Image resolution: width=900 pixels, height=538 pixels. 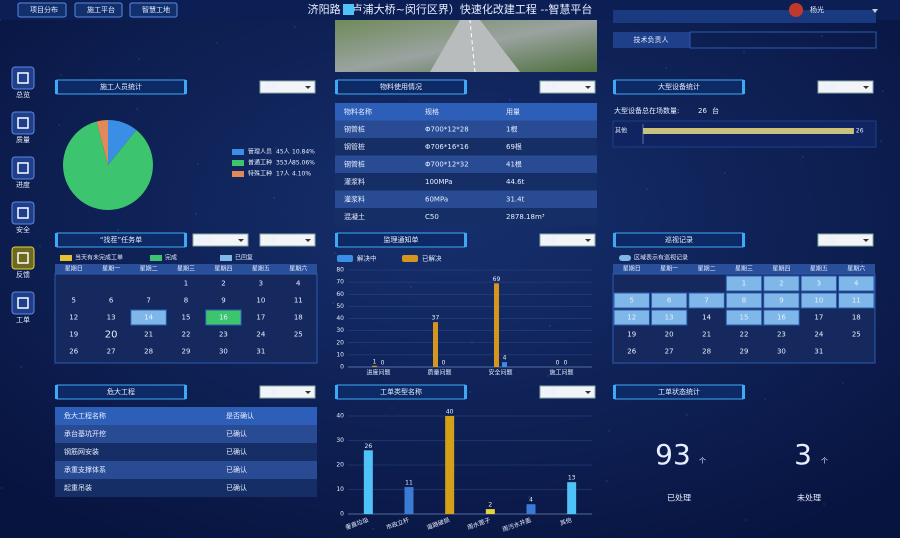 I want to click on calendar-day: 11, so click(x=856, y=301).